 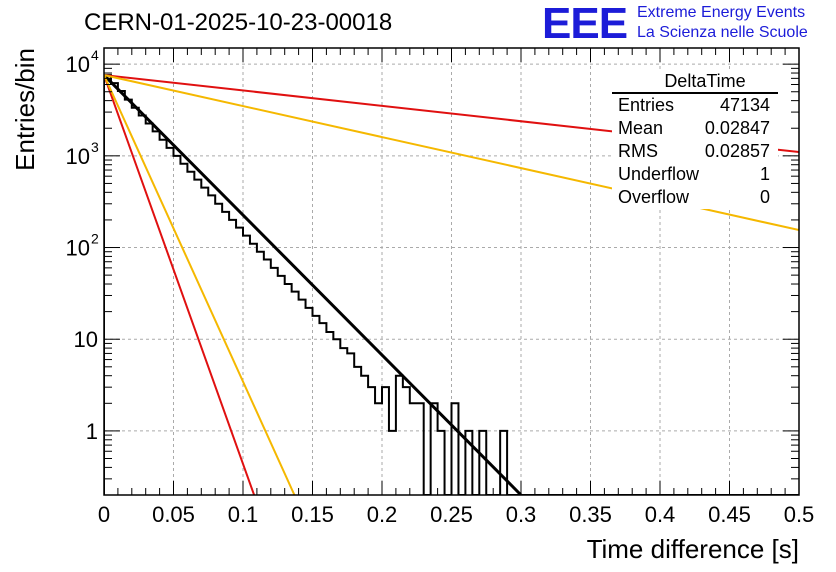 What do you see at coordinates (646, 105) in the screenshot?
I see `stats-label: Entries` at bounding box center [646, 105].